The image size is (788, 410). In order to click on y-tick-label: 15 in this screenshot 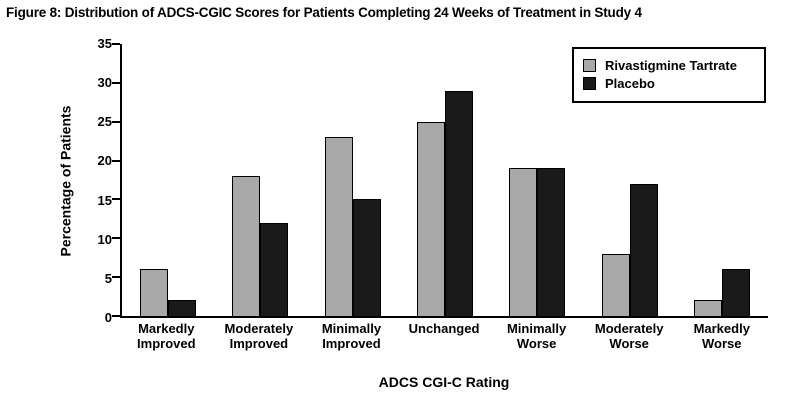, I will do `click(104, 200)`.